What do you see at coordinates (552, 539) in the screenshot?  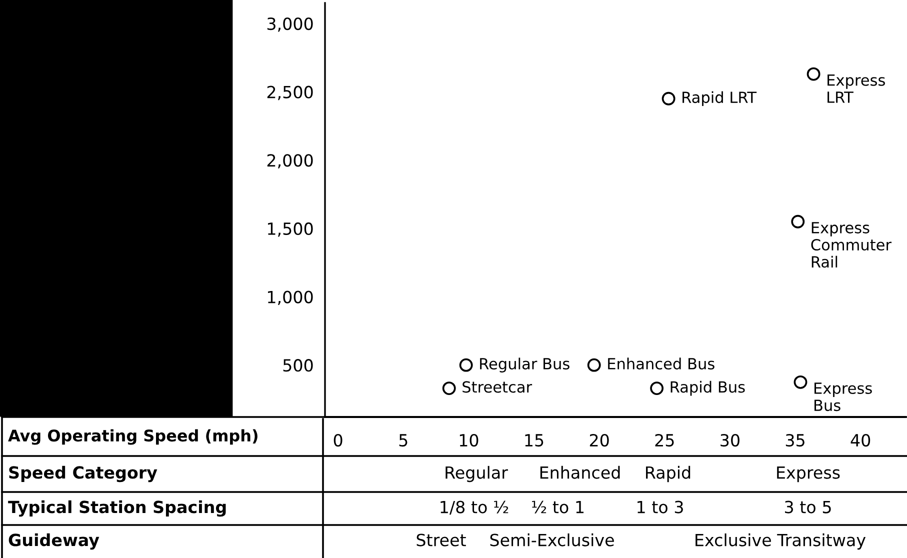 I see `text: Semi-Exclusive` at bounding box center [552, 539].